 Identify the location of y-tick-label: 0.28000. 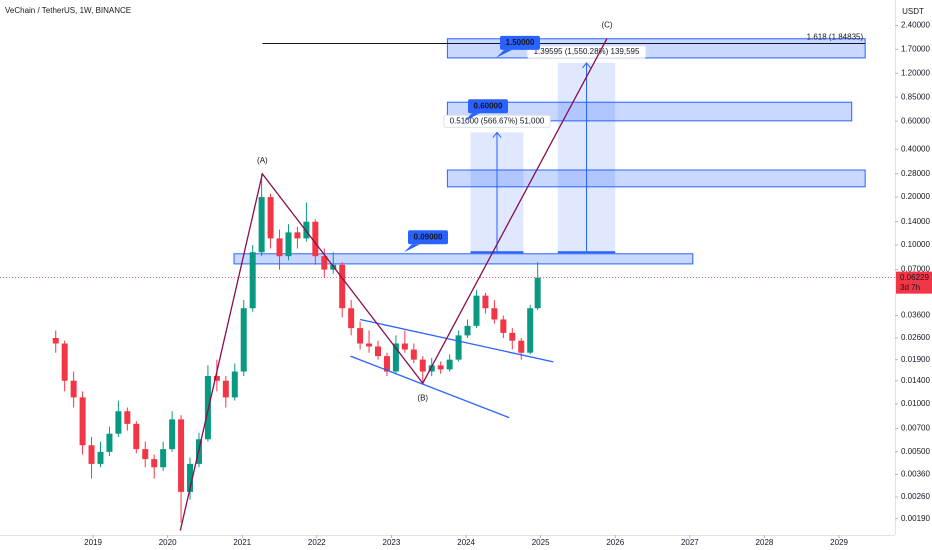
(915, 173).